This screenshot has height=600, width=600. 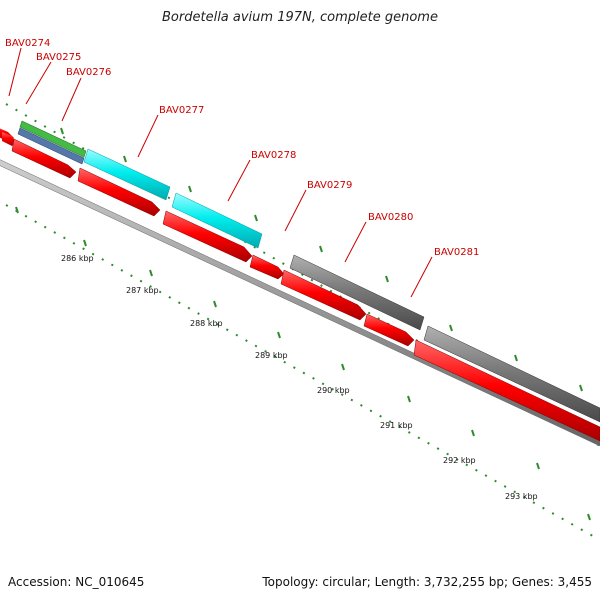 What do you see at coordinates (333, 390) in the screenshot?
I see `ruler-label-290: 290 kbp` at bounding box center [333, 390].